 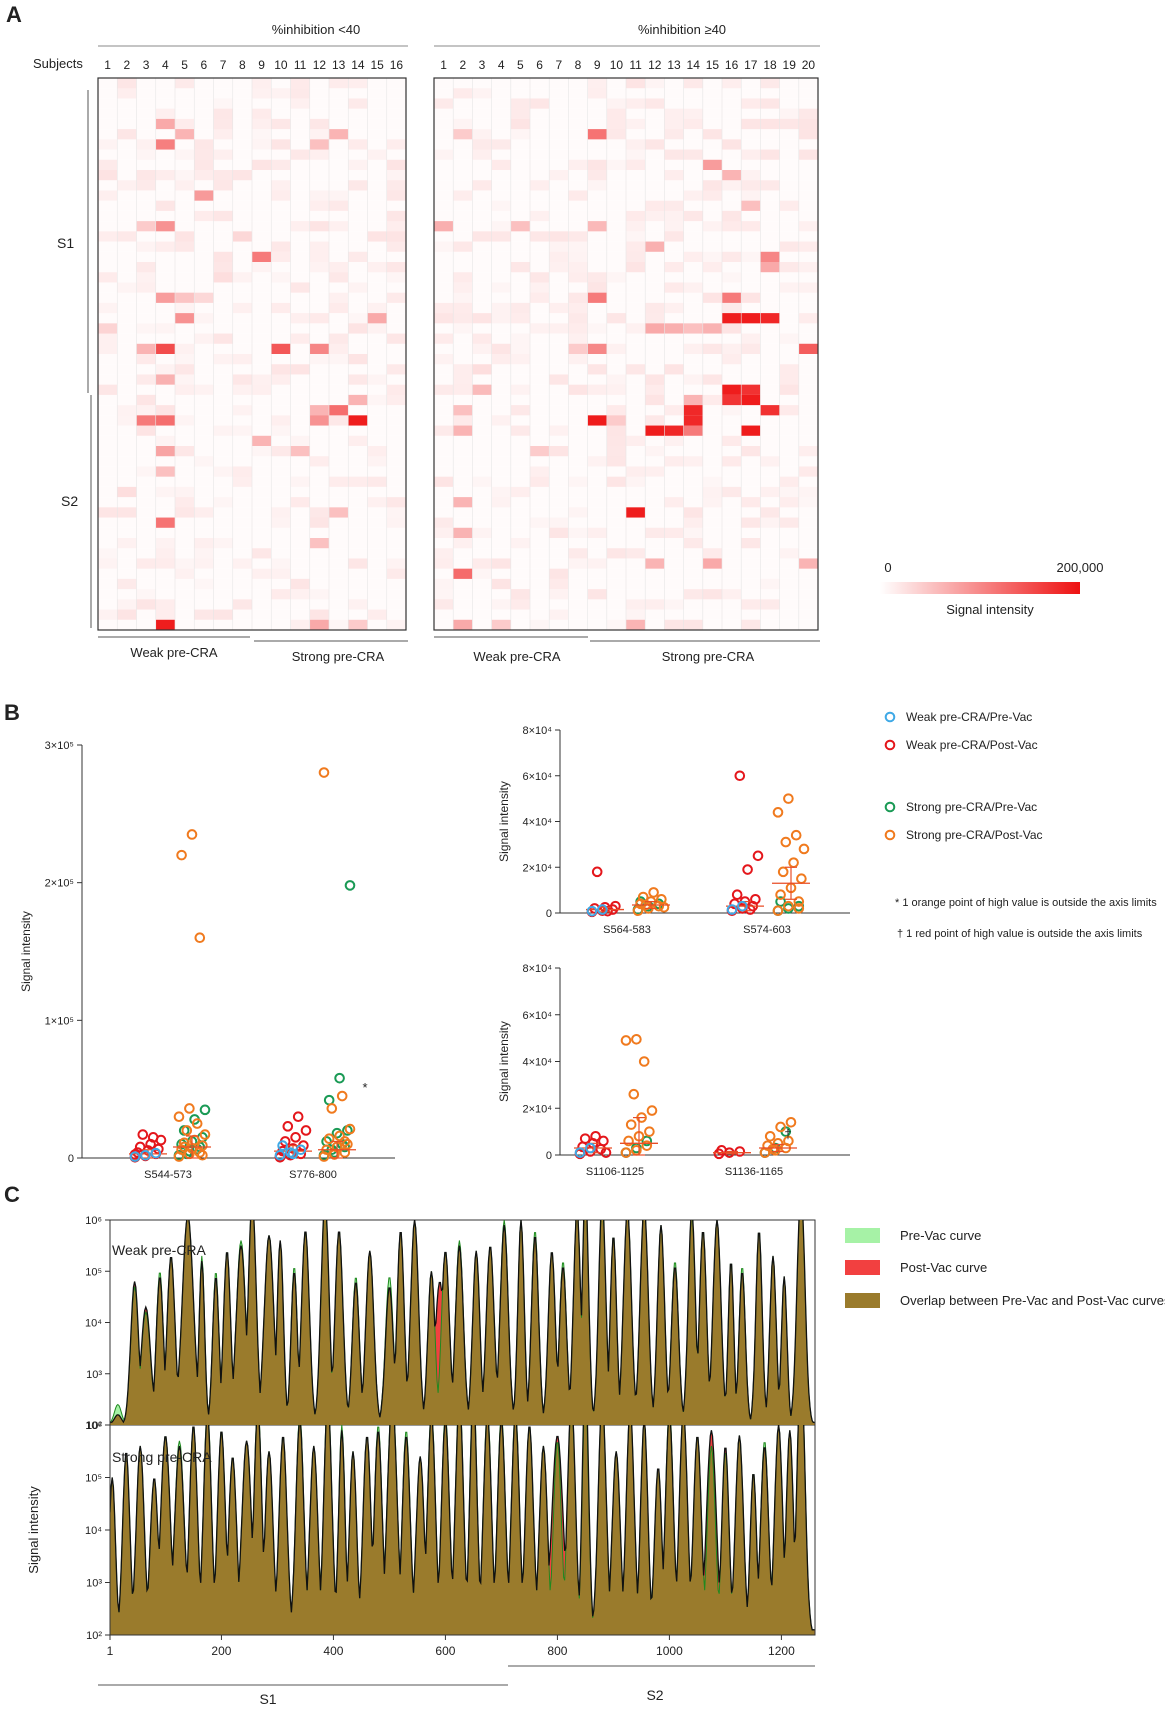 What do you see at coordinates (592, 911) in the screenshot?
I see `data-point` at bounding box center [592, 911].